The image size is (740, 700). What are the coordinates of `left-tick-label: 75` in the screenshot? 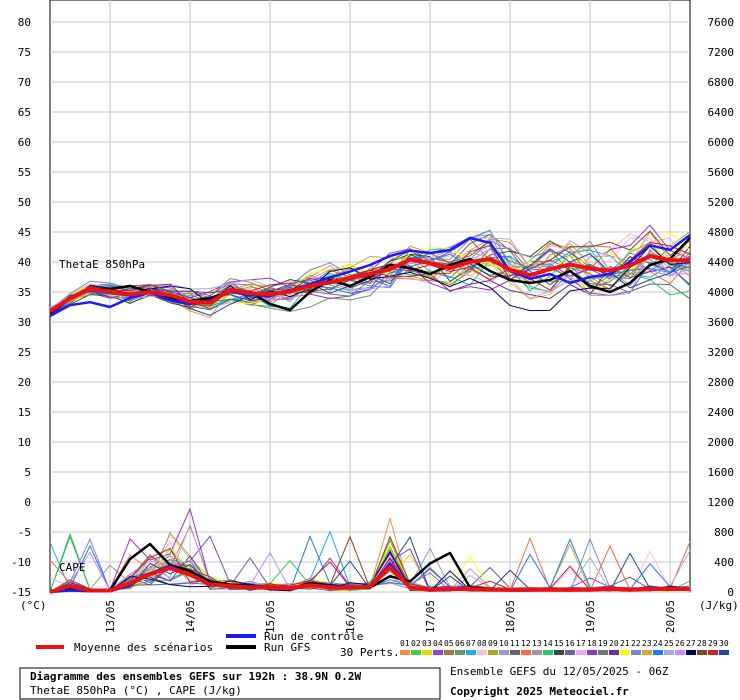 It's located at (24, 52).